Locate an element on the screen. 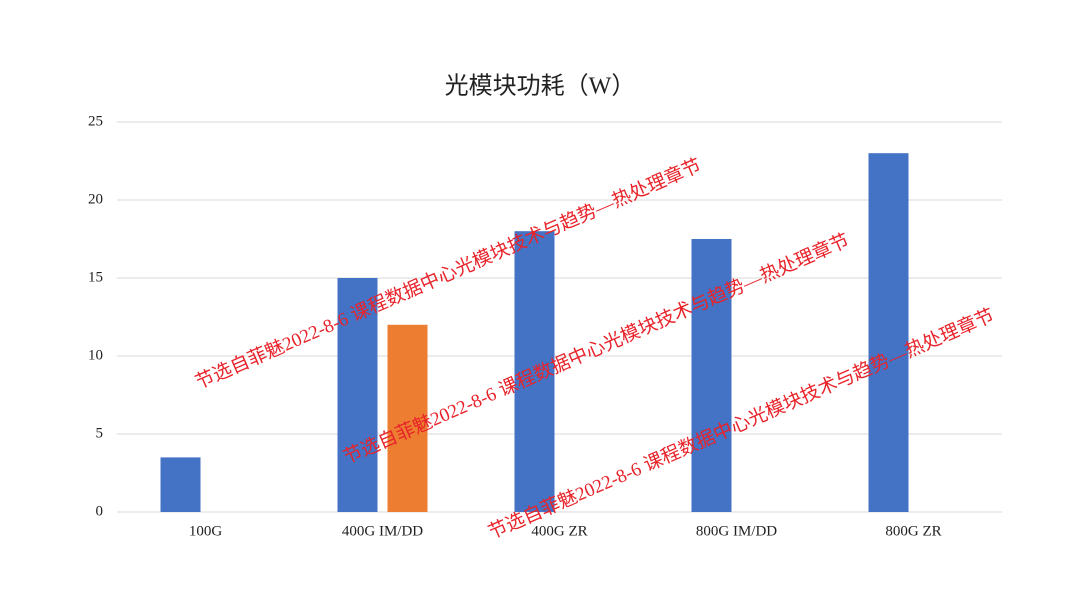  x-tick-label: 100G is located at coordinates (206, 531).